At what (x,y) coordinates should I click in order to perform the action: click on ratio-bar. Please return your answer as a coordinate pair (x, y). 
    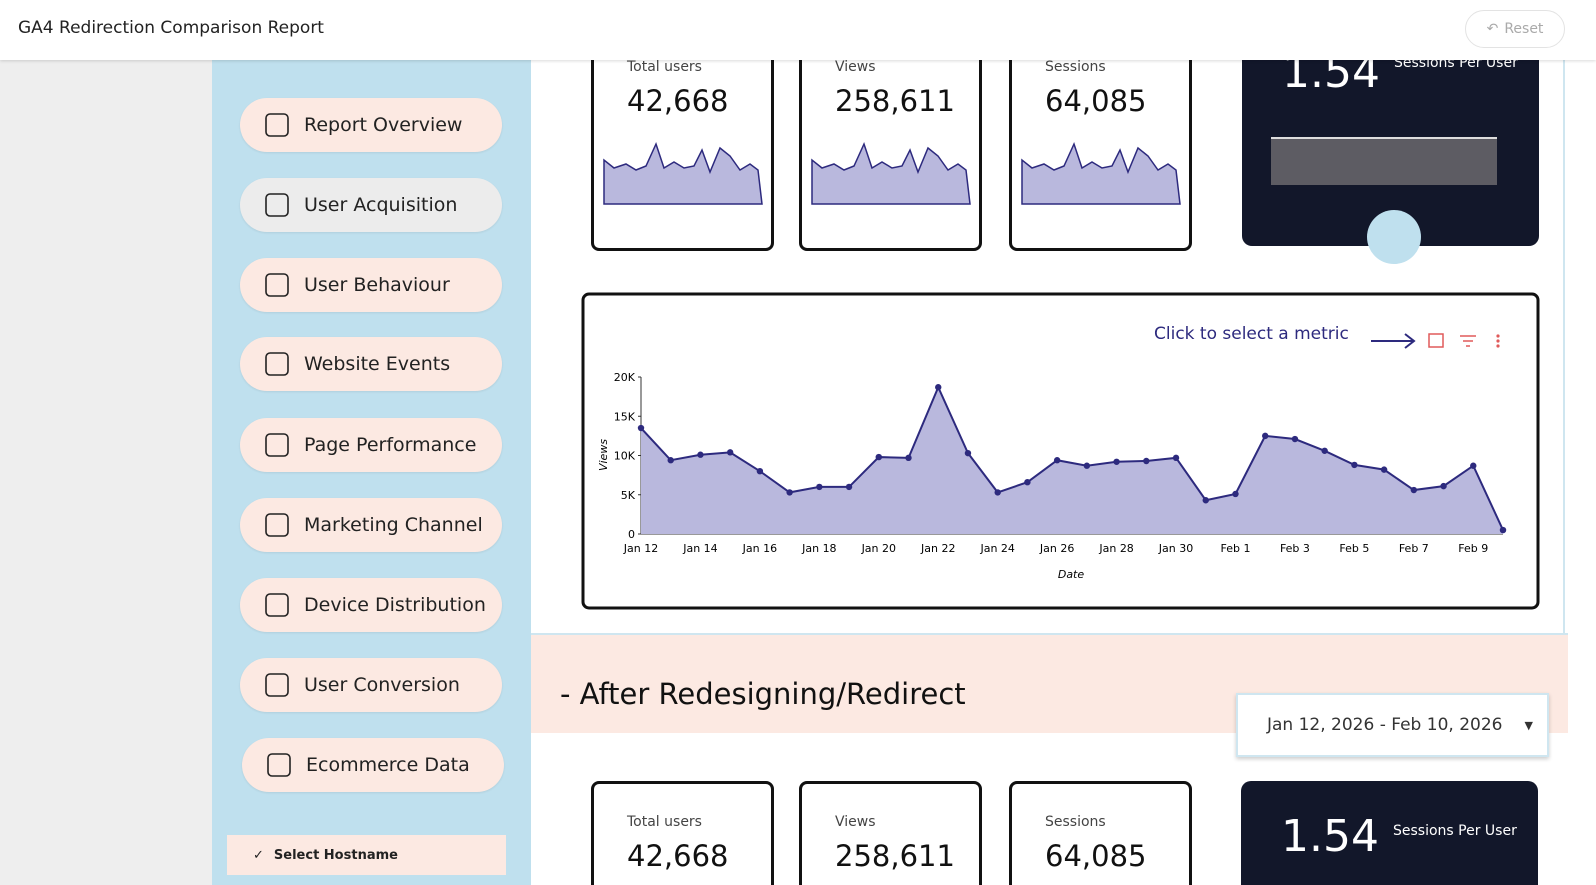
    Looking at the image, I should click on (1384, 161).